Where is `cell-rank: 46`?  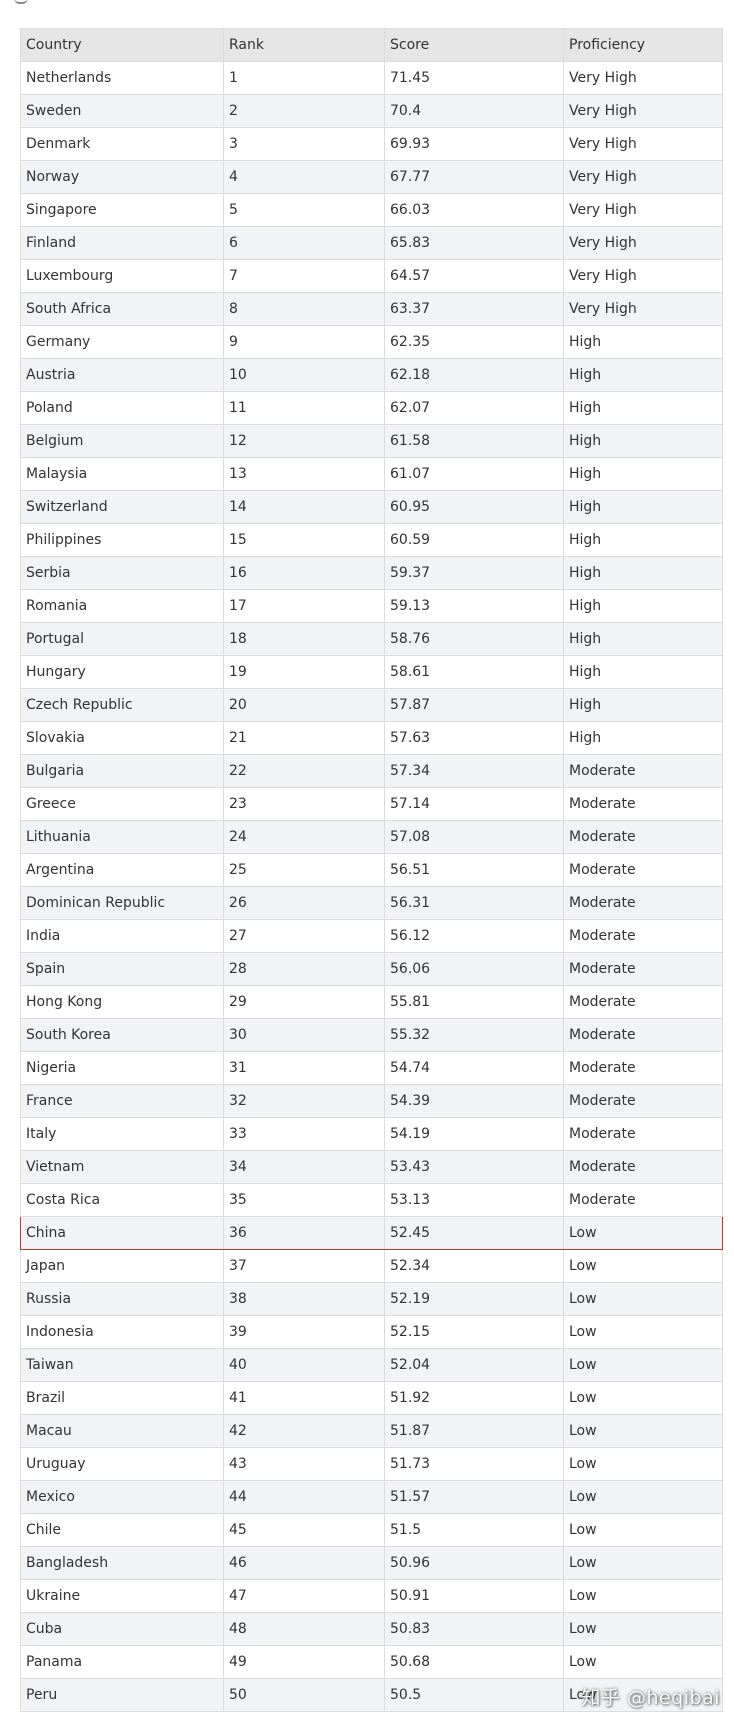
cell-rank: 46 is located at coordinates (304, 1563).